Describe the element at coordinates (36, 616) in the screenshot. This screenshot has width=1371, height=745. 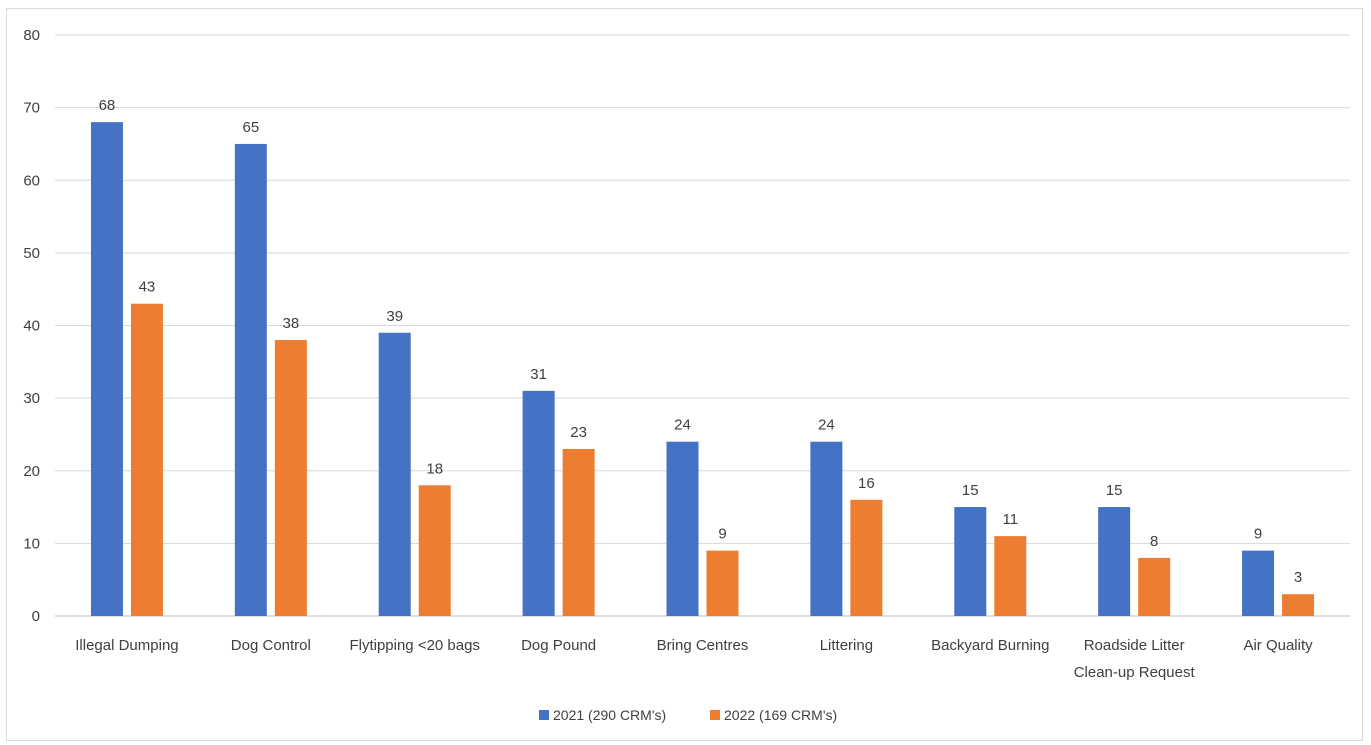
I see `y-tick-label: 0` at that location.